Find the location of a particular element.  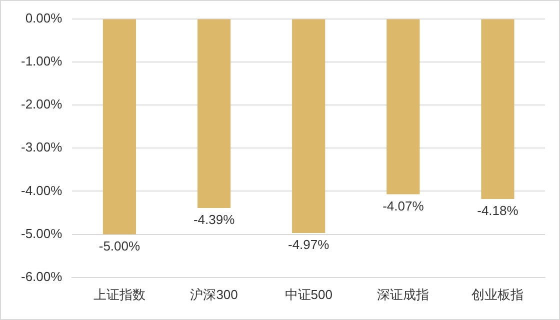

data-label: -5.00% is located at coordinates (119, 246).